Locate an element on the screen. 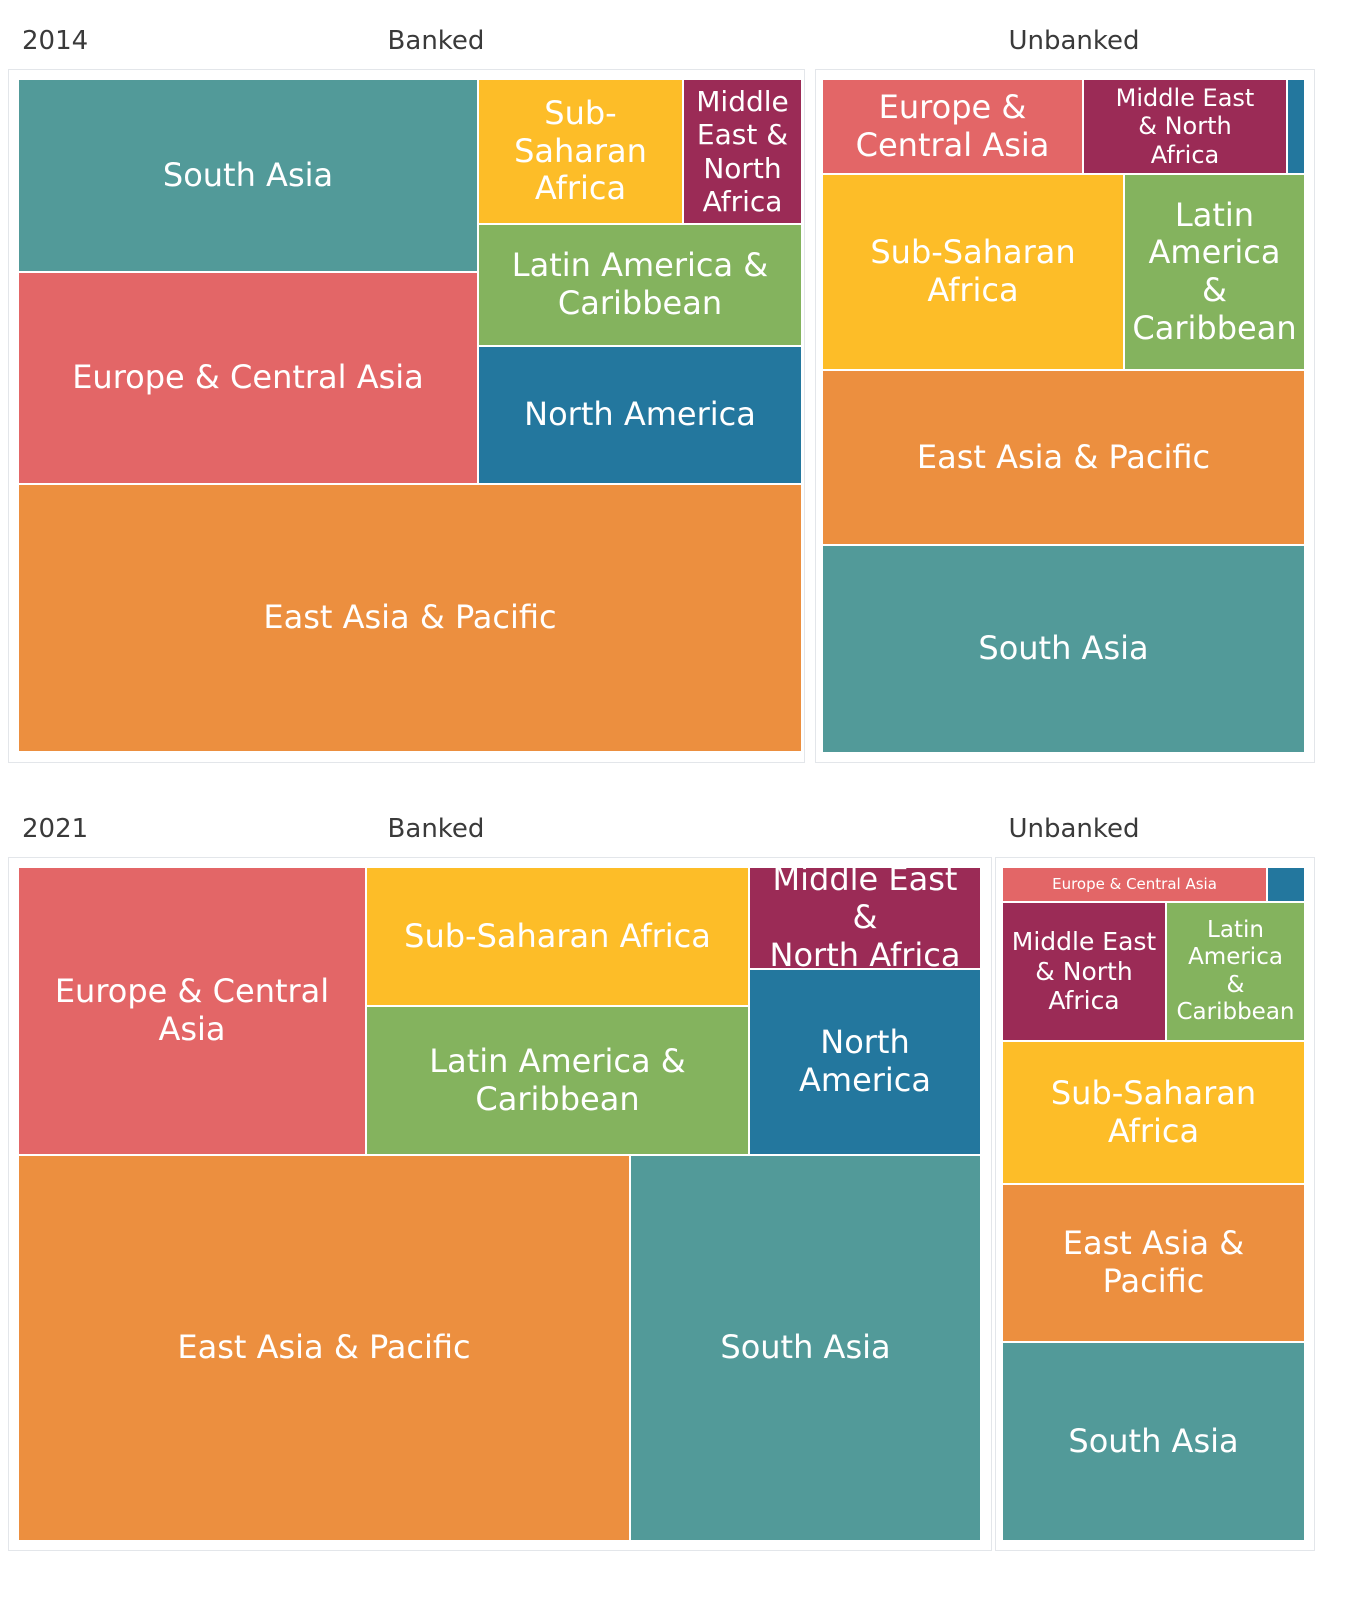  banked-title-2021: Banked is located at coordinates (436, 829).